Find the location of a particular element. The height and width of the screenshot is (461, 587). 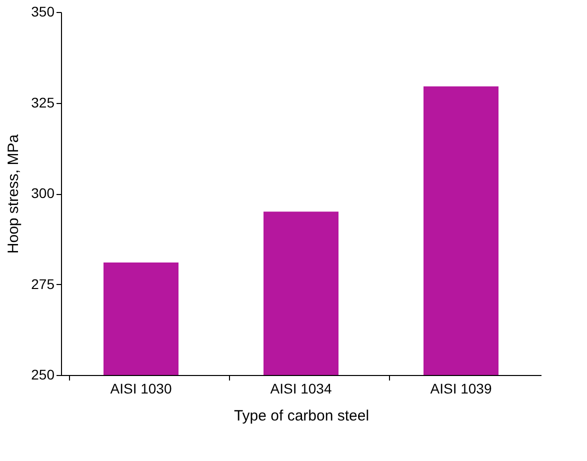

x-tick-label: AISI 1034 is located at coordinates (301, 388).